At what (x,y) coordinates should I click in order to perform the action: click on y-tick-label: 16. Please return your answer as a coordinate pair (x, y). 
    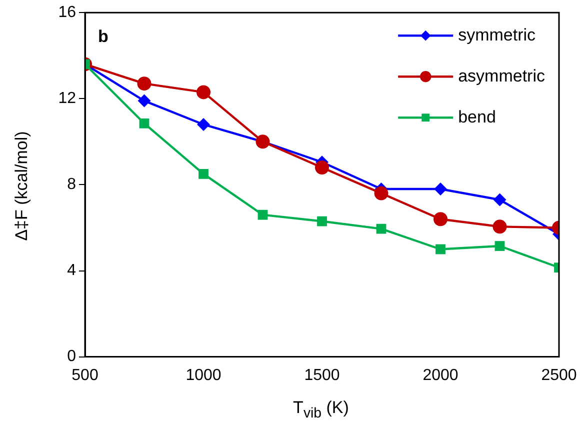
    Looking at the image, I should click on (67, 13).